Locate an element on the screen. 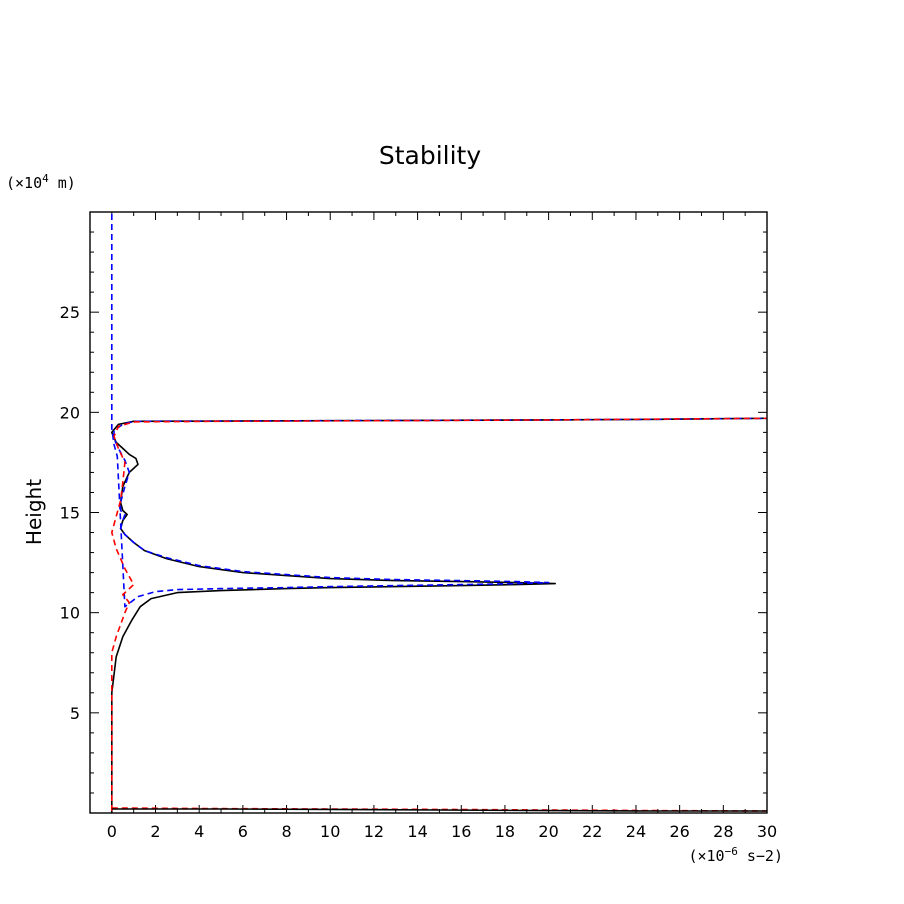  y-unit-suffix: m) is located at coordinates (62, 183).